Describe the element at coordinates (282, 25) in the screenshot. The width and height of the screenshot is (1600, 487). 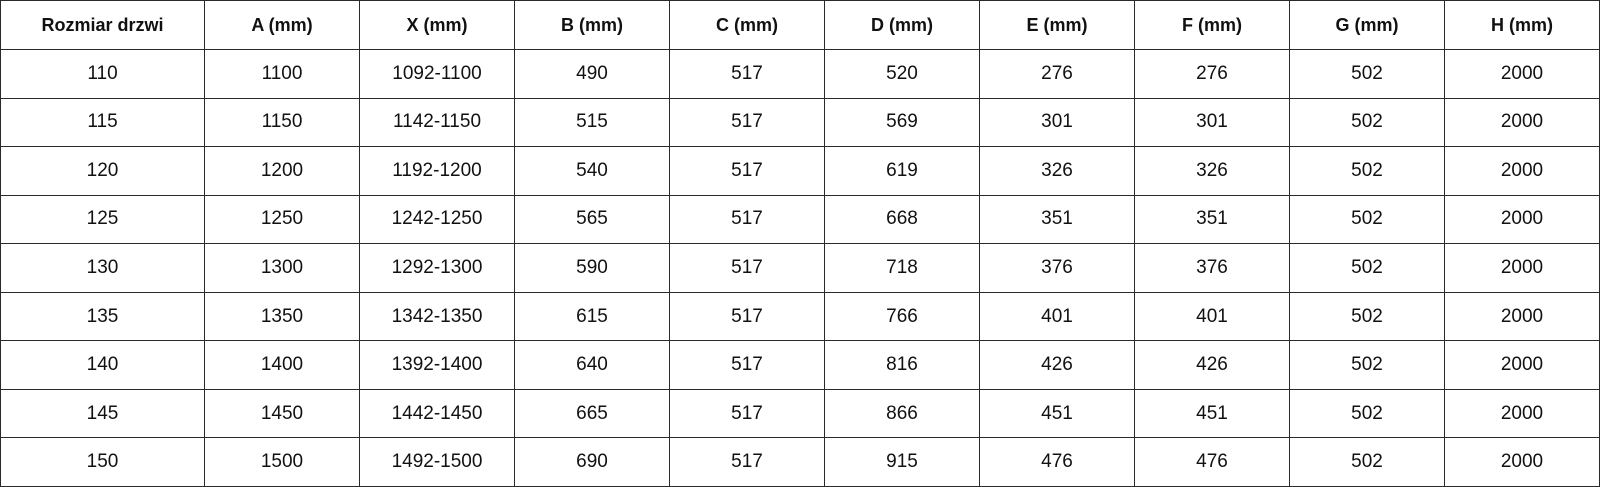
I see `column-header: A (mm)` at that location.